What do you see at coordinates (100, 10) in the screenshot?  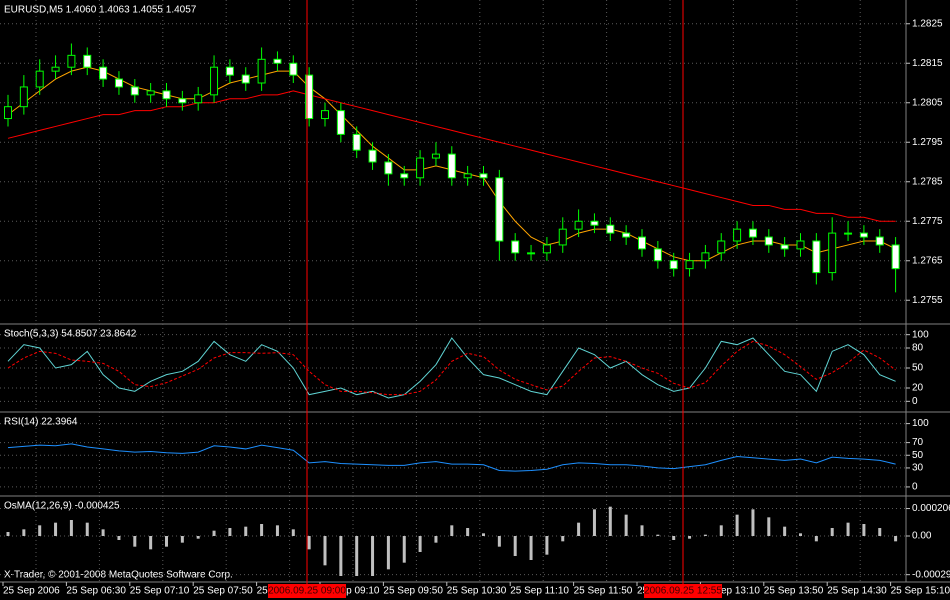 I see `panel-title: EURUSD,M5 1.4060 1.4063 1.4055 1.4057` at bounding box center [100, 10].